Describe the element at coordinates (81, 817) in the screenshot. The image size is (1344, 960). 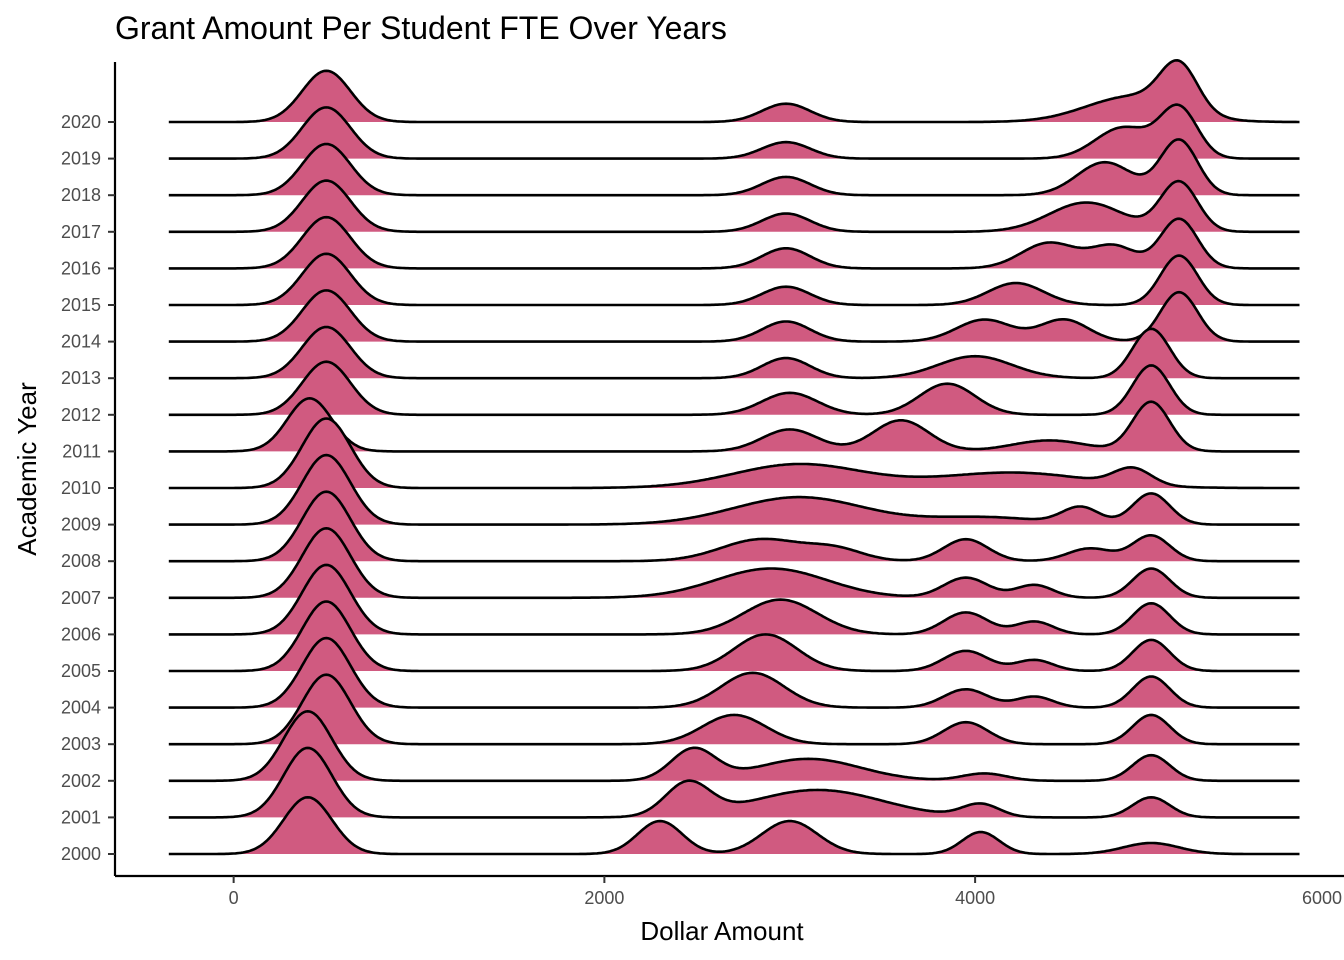
I see `y-tick-label-2001: 2001` at that location.